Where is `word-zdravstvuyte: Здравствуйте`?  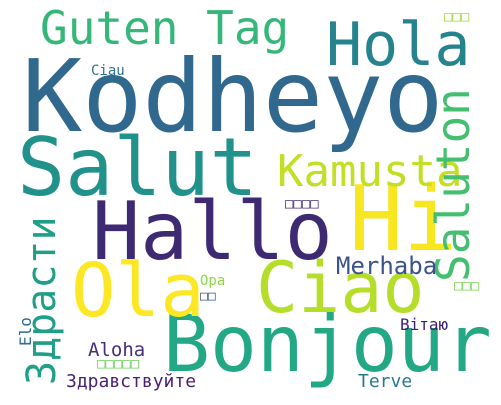
word-zdravstvuyte: Здравствуйте is located at coordinates (131, 381).